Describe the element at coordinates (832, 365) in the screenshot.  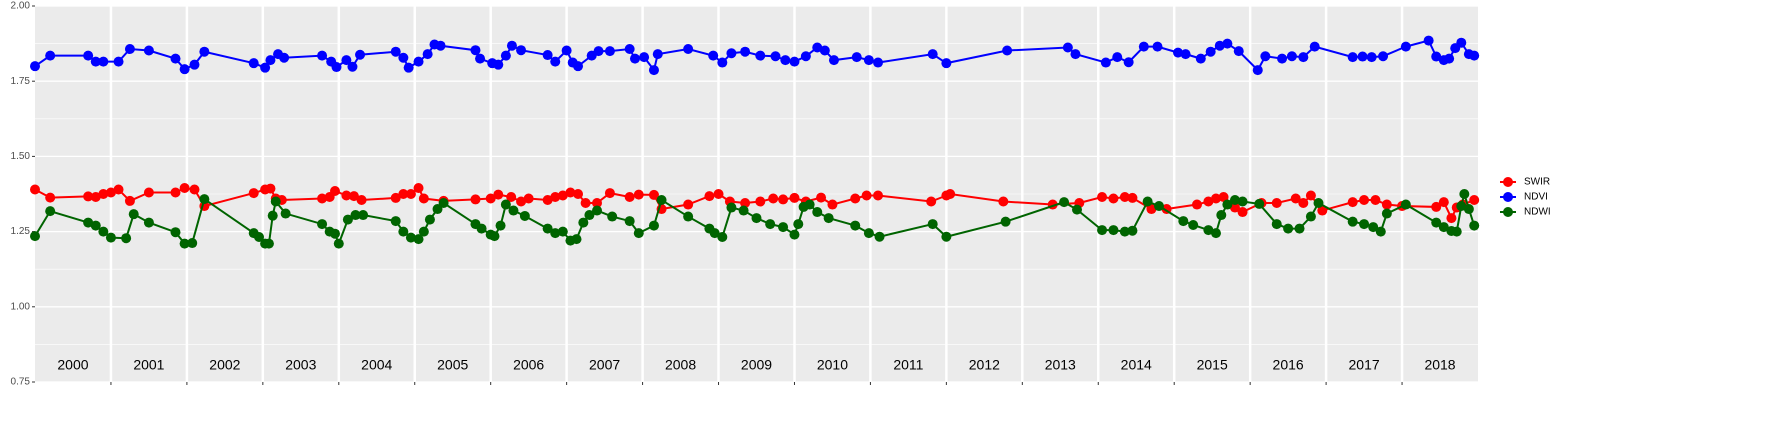
I see `year-label: 2010` at that location.